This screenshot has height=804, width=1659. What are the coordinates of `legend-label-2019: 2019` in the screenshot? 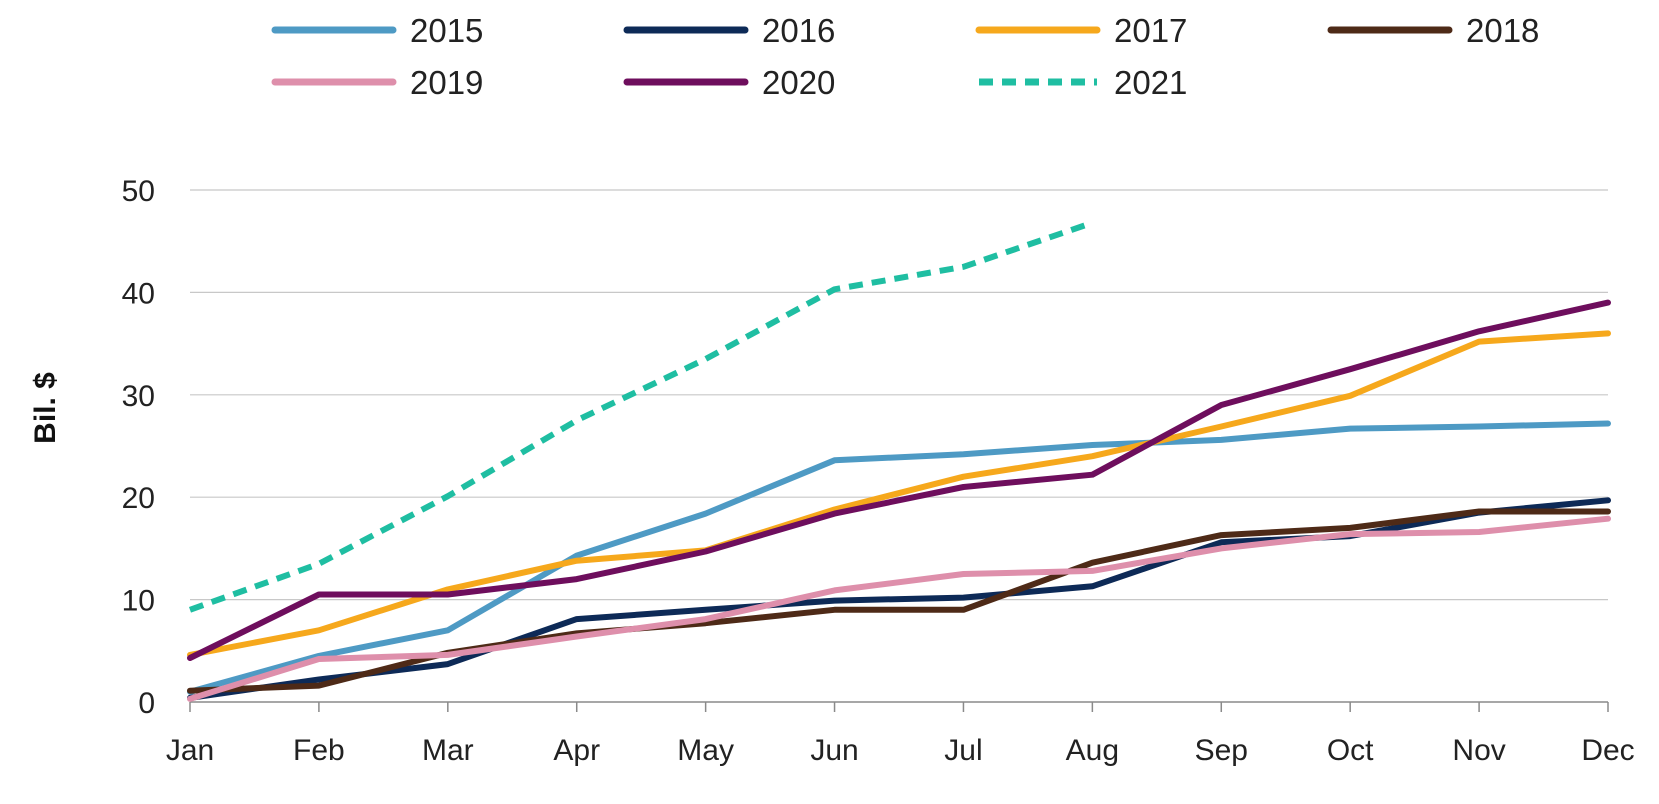 It's located at (446, 82).